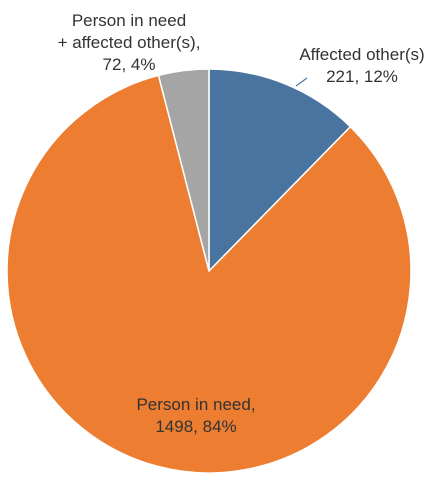 The image size is (435, 480). I want to click on slice-label-line: Affected other(s), so click(361, 54).